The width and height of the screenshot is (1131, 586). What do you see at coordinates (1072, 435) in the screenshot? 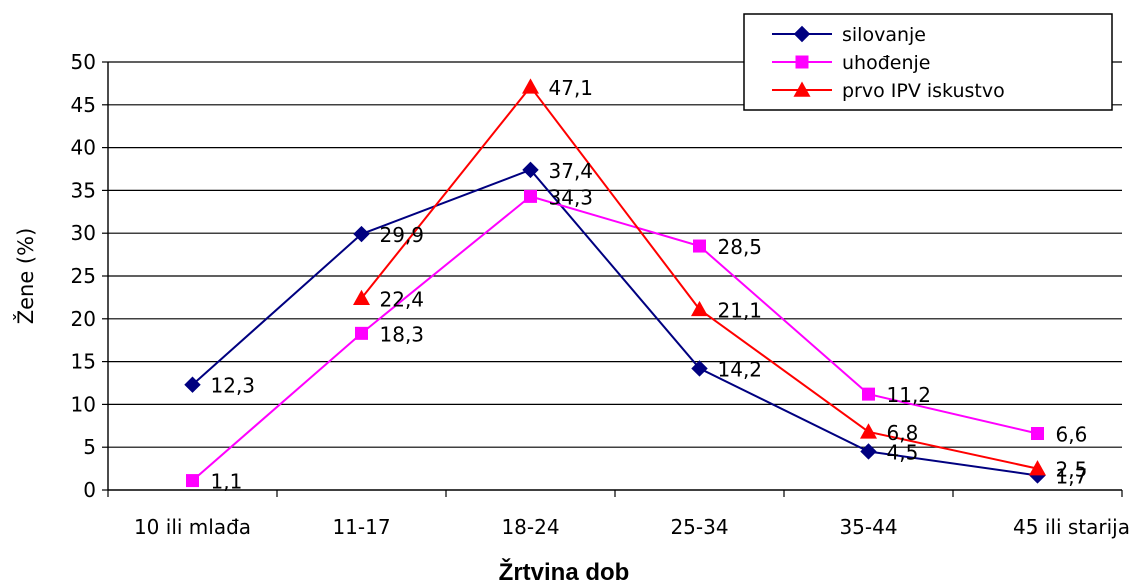
I see `data-label-uho-enje: 6,6` at bounding box center [1072, 435].